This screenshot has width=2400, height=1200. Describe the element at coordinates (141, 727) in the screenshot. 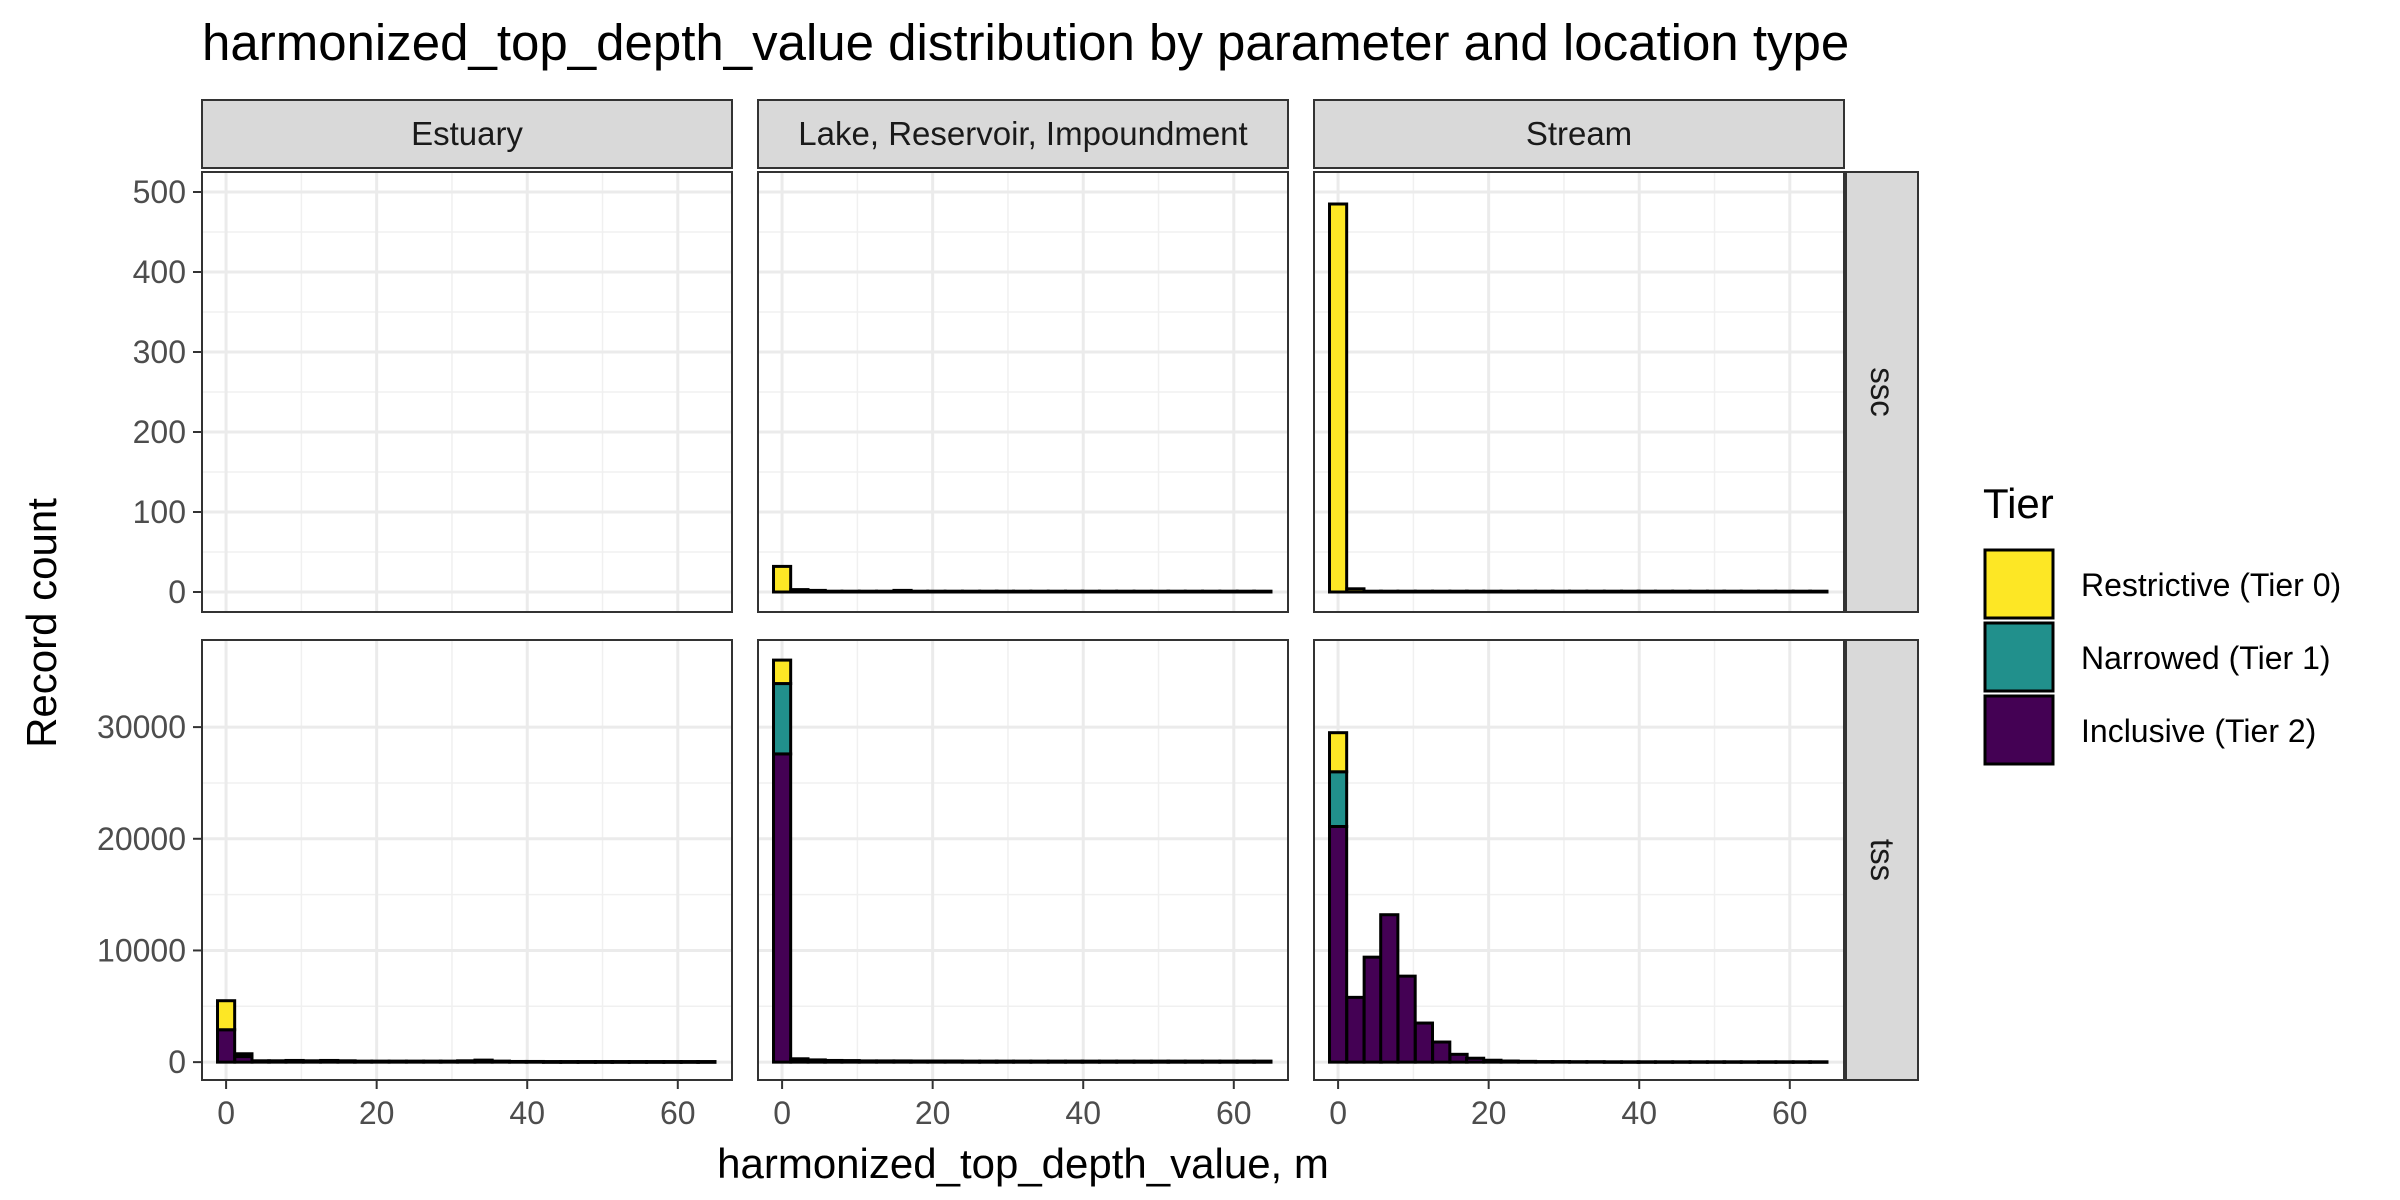

I see `y-tick-label: 30000` at that location.